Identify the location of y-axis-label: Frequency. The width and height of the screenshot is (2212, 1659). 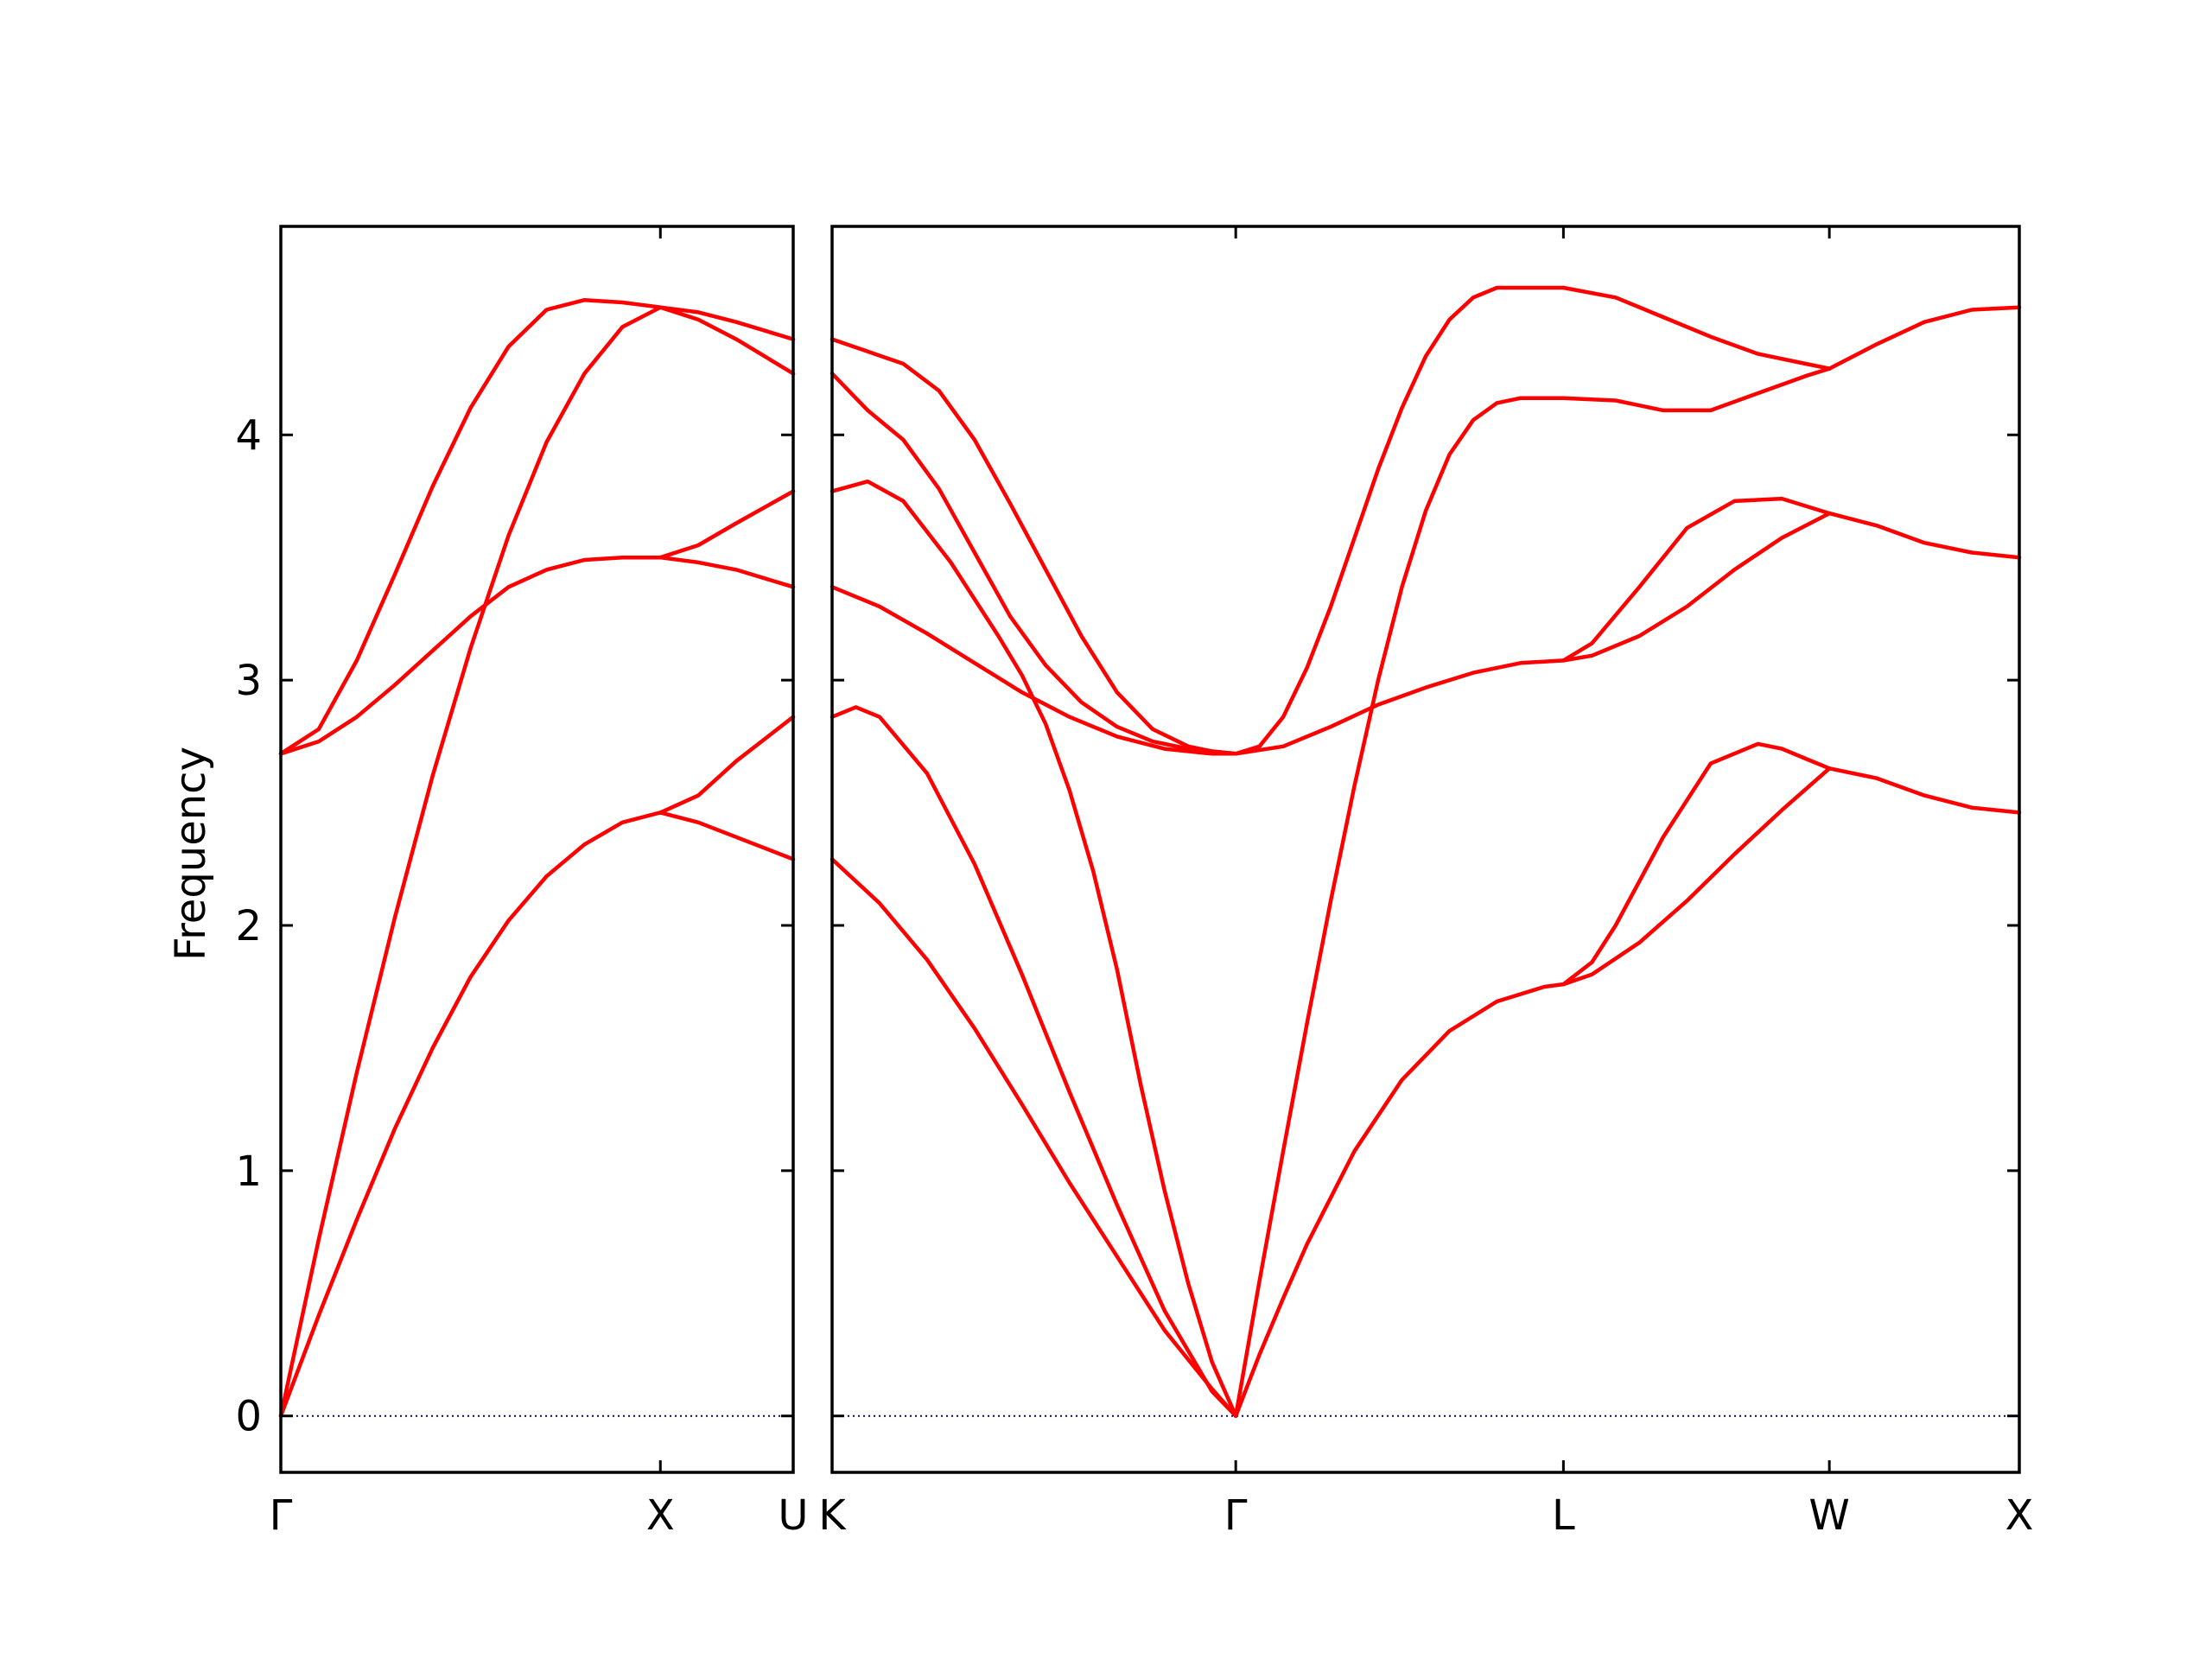
(191, 854).